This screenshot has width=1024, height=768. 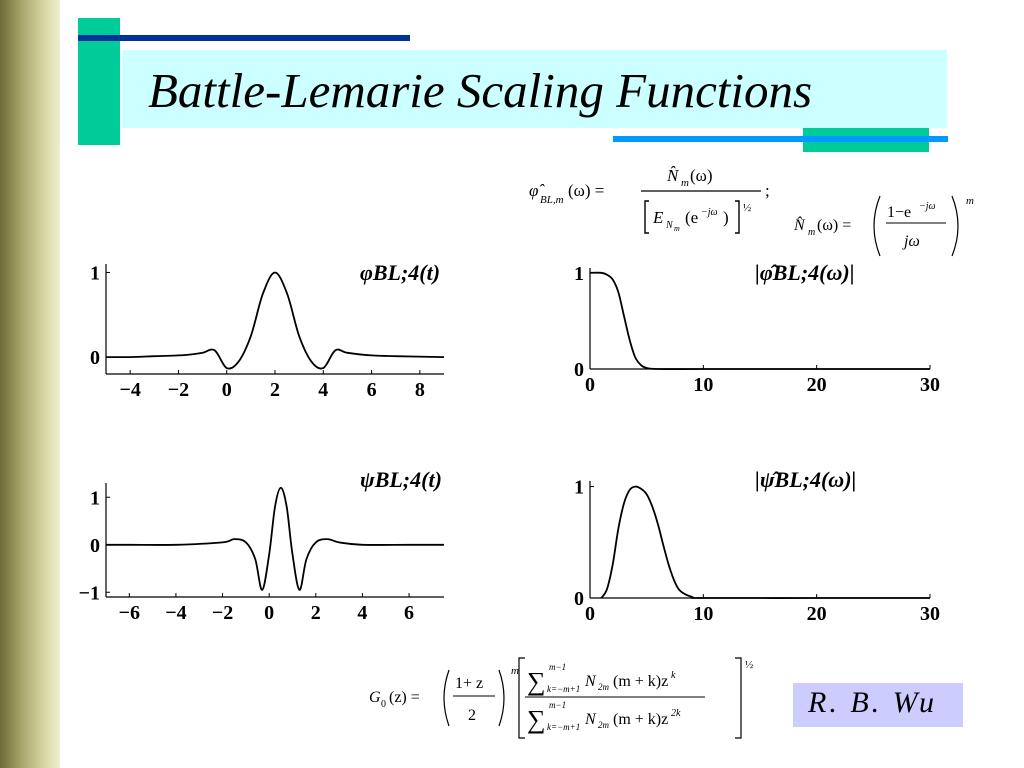 I want to click on x-tick-label: 8, so click(x=420, y=390).